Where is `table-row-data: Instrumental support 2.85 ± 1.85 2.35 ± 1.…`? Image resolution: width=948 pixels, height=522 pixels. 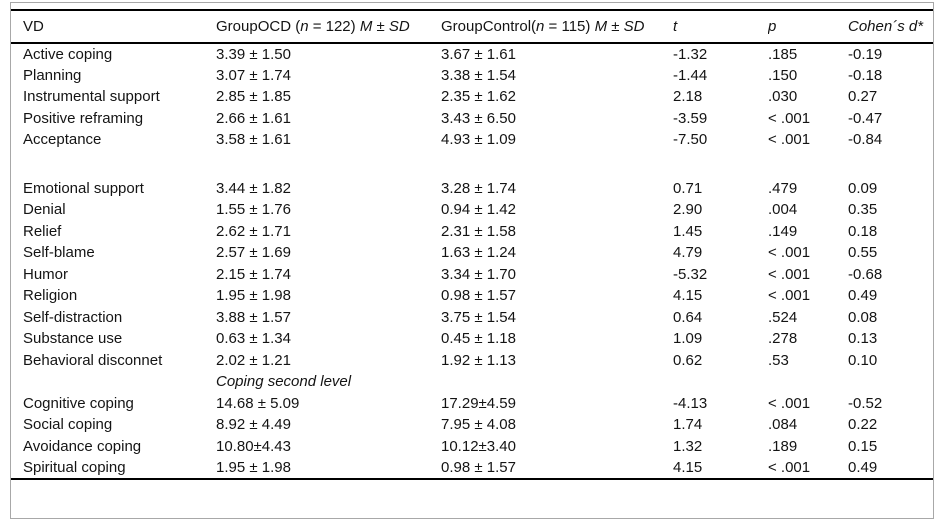 table-row-data: Instrumental support 2.85 ± 1.85 2.35 ± 1.… is located at coordinates (472, 97).